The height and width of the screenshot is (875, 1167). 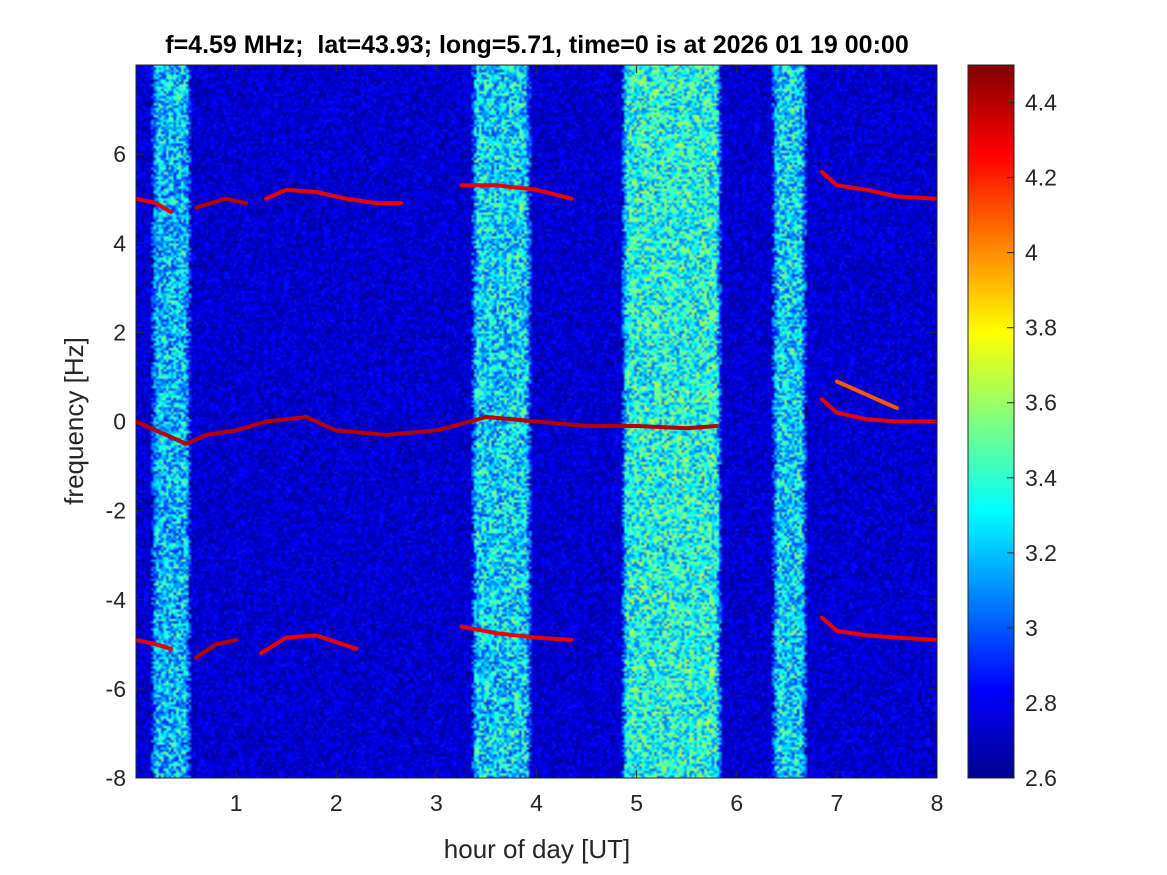 I want to click on colorbar-tick-label: 3.8, so click(x=1041, y=328).